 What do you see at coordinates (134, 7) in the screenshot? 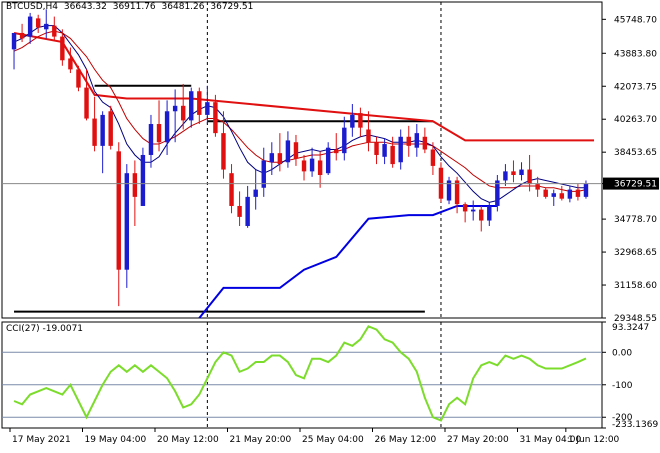
I see `high-value: 36911.76` at bounding box center [134, 7].